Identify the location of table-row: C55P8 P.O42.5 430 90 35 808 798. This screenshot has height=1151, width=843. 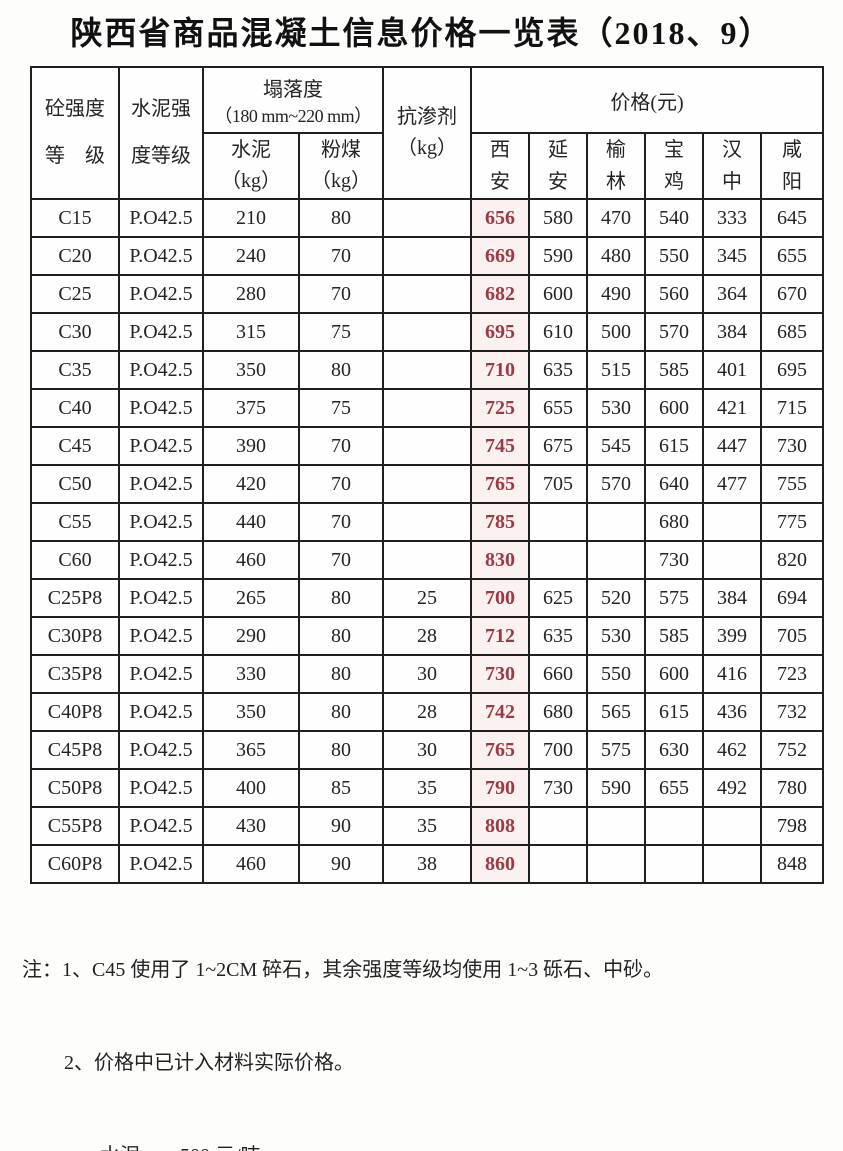
(427, 826).